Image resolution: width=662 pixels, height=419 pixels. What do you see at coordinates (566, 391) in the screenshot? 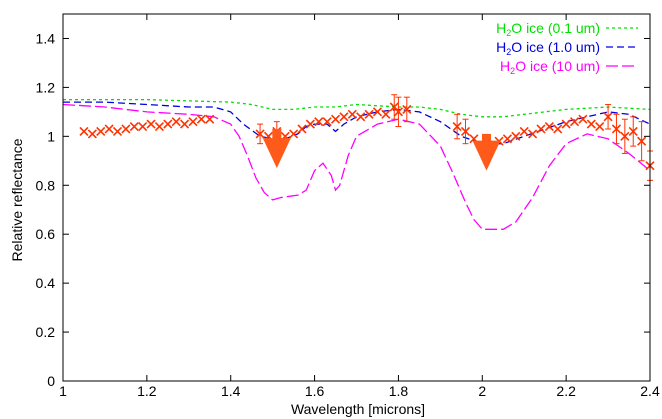
I see `x-tick-label: 2.2` at bounding box center [566, 391].